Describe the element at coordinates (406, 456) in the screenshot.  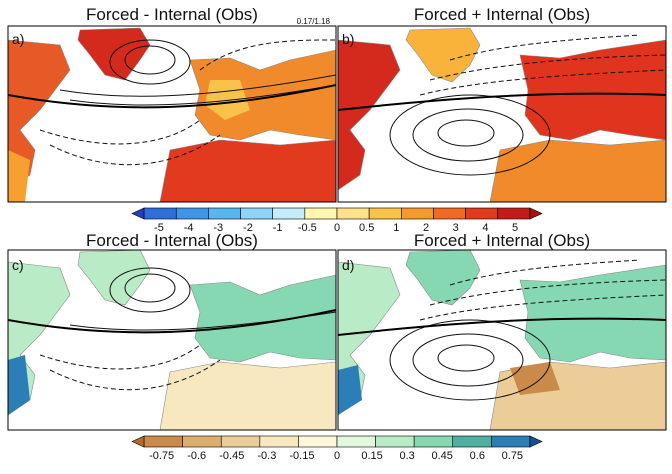
I see `colorbar-tick-label: 0.3` at that location.